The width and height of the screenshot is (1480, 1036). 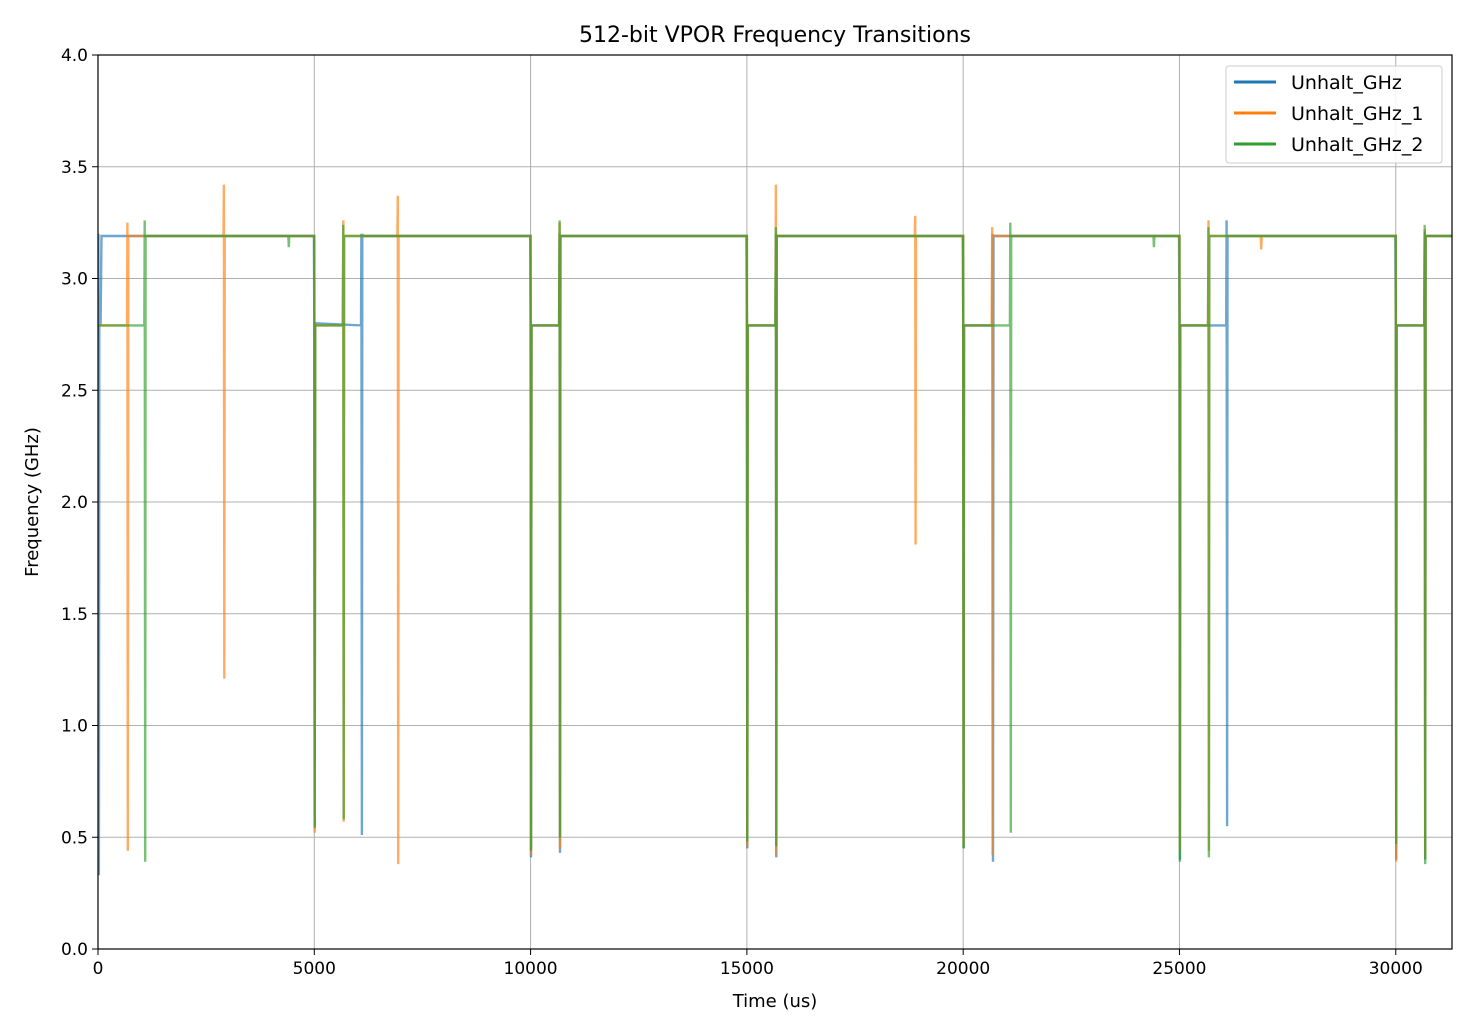 What do you see at coordinates (74, 391) in the screenshot?
I see `y-tick-label: 2.5` at bounding box center [74, 391].